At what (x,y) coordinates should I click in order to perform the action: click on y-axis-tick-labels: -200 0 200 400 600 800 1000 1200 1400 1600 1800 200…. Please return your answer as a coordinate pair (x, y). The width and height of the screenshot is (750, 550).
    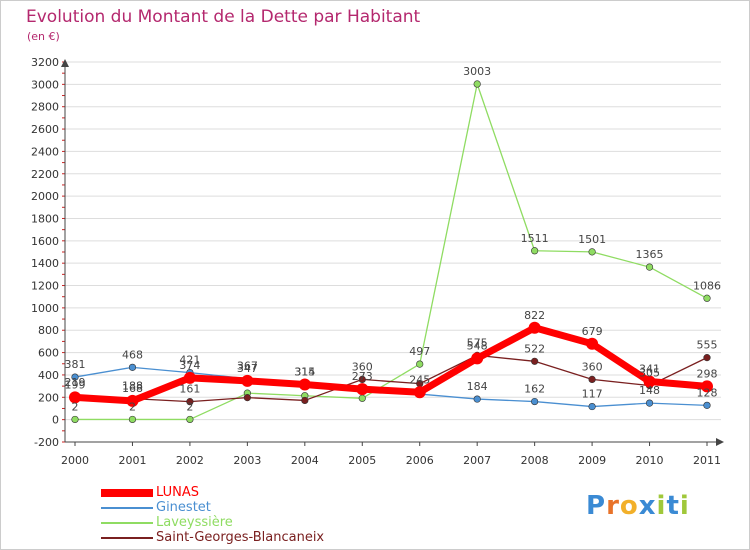
    Looking at the image, I should click on (45, 252).